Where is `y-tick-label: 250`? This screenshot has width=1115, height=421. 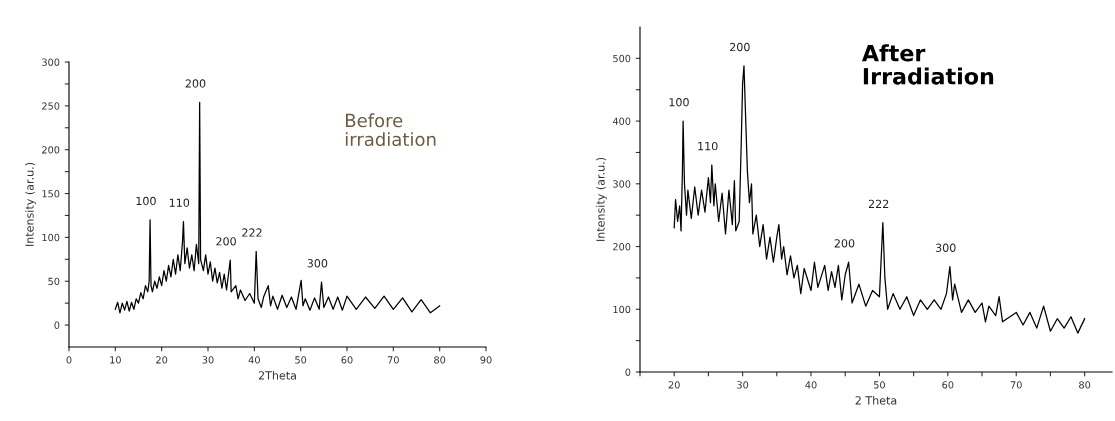
y-tick-label: 250 is located at coordinates (51, 106).